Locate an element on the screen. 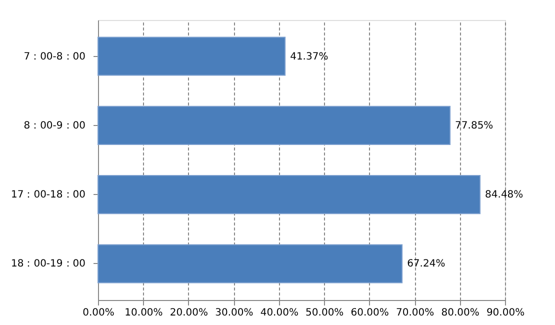 The image size is (555, 325). y-tick-label: 17：00-18：00 is located at coordinates (48, 195).